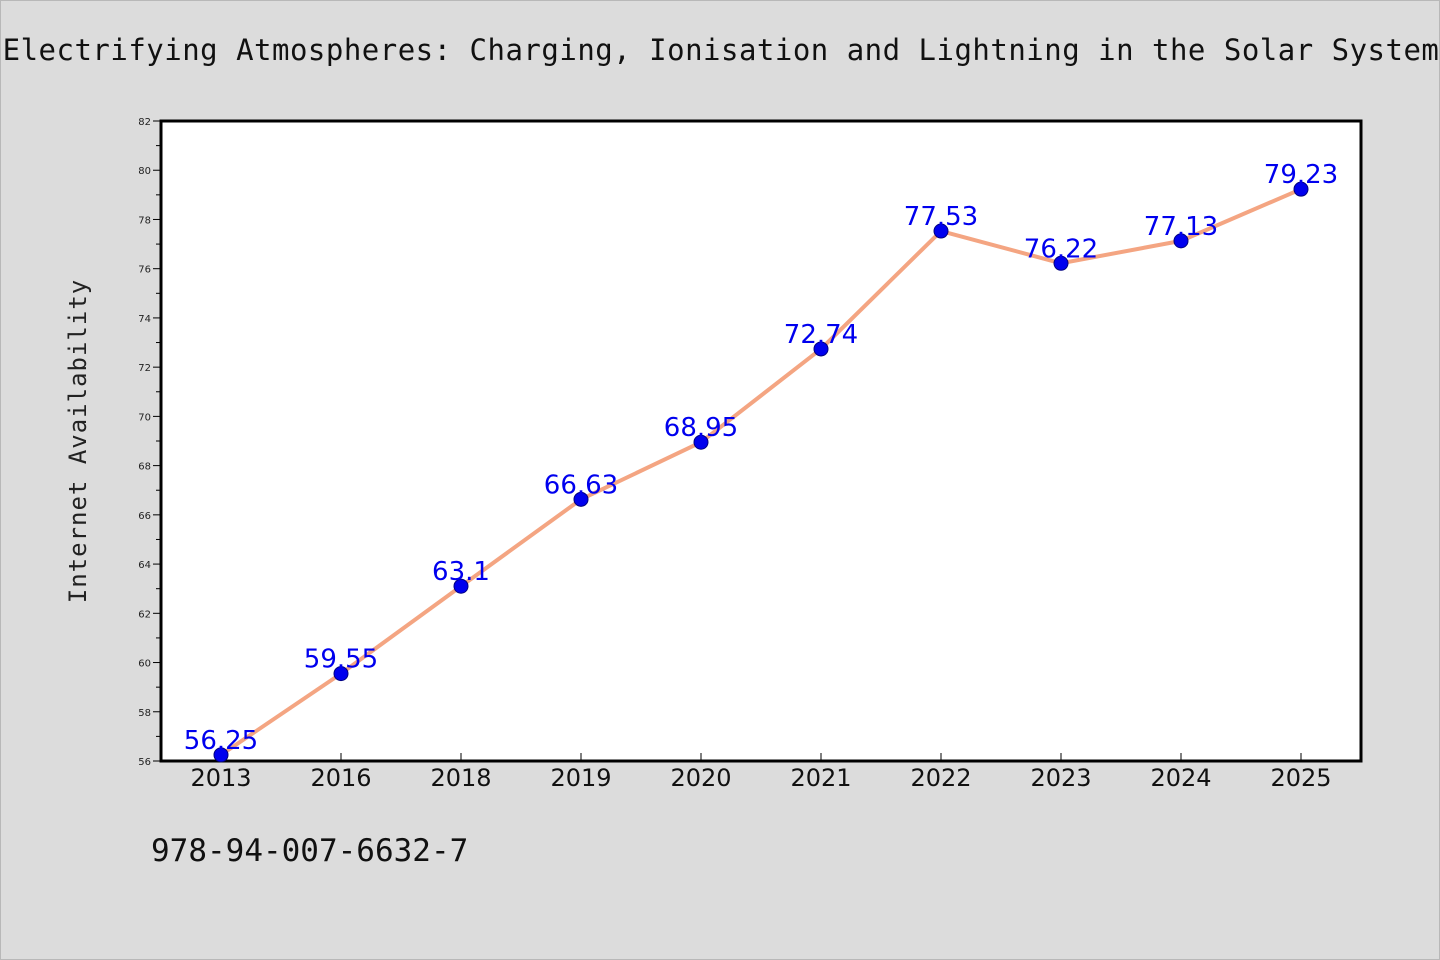  Describe the element at coordinates (941, 217) in the screenshot. I see `data-label: 77.53` at that location.